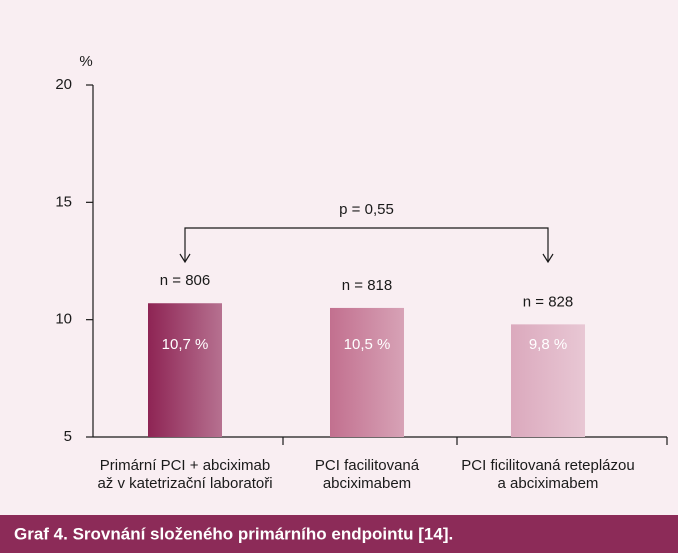  Describe the element at coordinates (63, 201) in the screenshot. I see `y-tick-label: 15` at that location.